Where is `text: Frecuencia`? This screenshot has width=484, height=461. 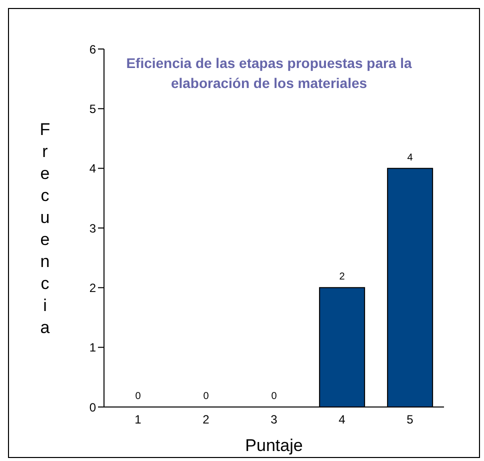
text: Frecuencia is located at coordinates (45, 228).